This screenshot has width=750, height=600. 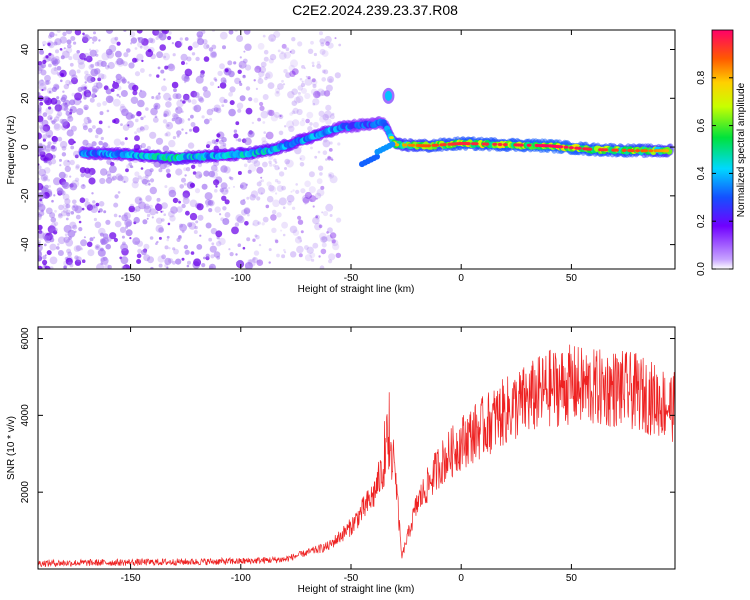 I want to click on x-tick-label: -150, so click(x=131, y=278).